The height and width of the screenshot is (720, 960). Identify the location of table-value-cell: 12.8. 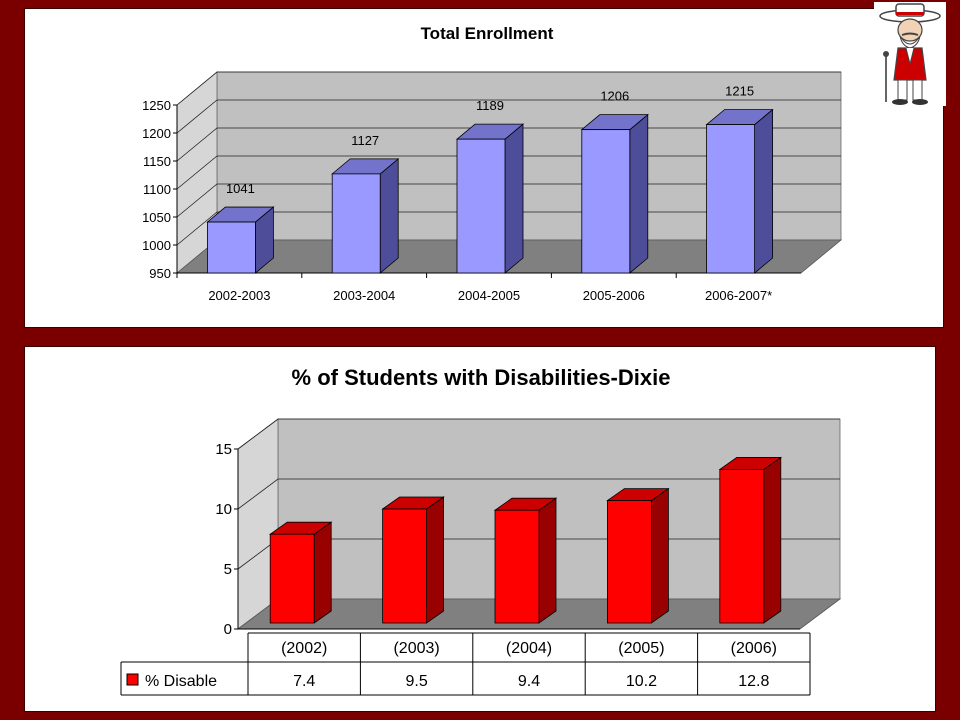
(753, 681).